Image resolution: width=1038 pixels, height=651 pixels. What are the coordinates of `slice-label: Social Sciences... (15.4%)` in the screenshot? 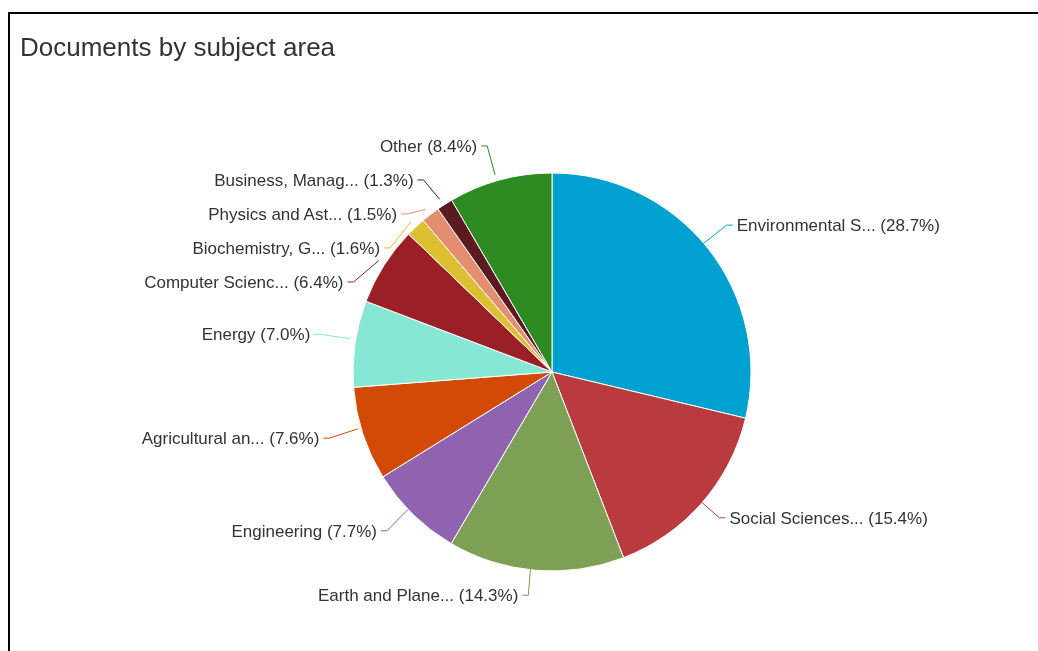 It's located at (828, 518).